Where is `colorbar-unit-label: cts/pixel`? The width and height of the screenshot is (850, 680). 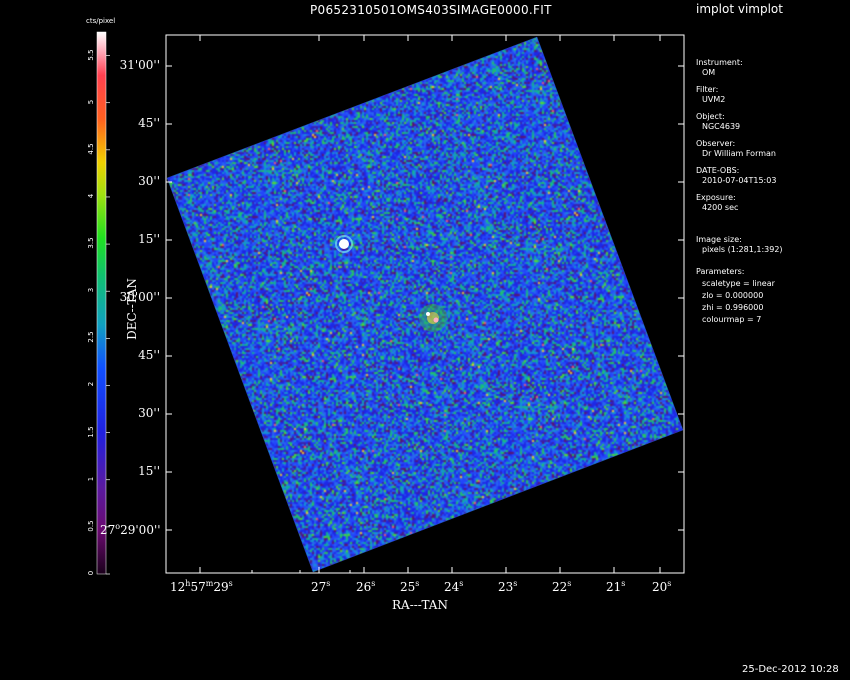
colorbar-unit-label: cts/pixel is located at coordinates (101, 21).